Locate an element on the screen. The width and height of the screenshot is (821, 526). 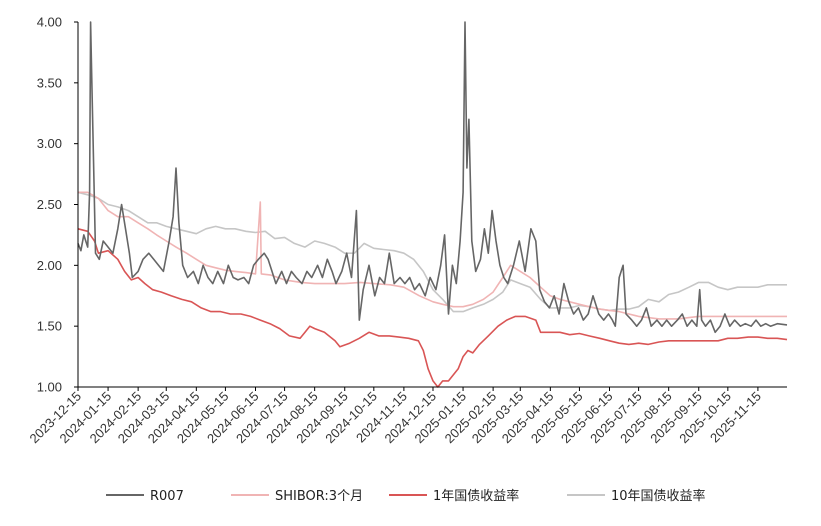
y-tick-label: 1.00 is located at coordinates (49, 387).